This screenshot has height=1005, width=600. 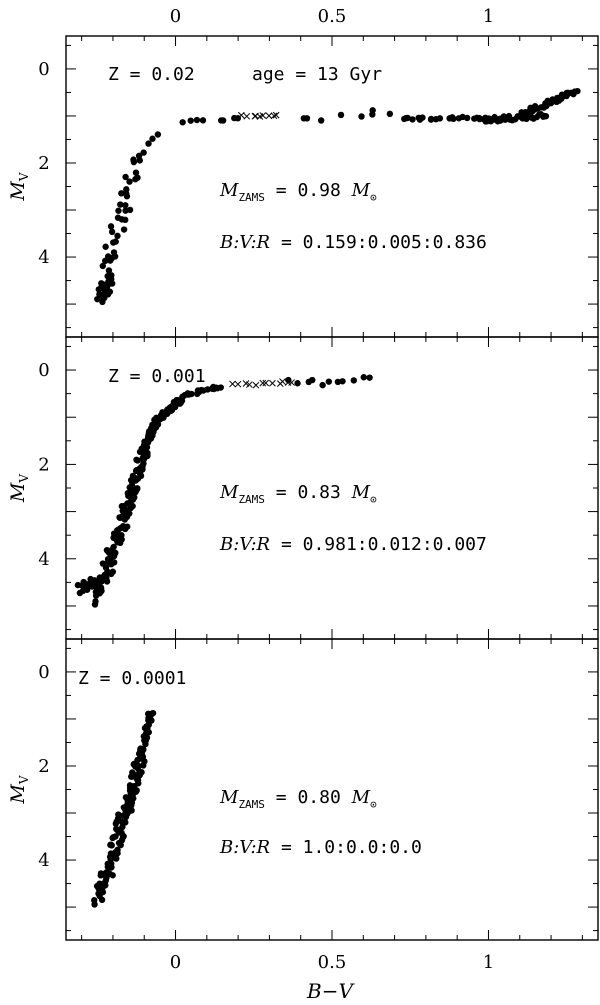 I want to click on zams-mass-label: MZAMS = 0.83 M⊙, so click(x=298, y=494).